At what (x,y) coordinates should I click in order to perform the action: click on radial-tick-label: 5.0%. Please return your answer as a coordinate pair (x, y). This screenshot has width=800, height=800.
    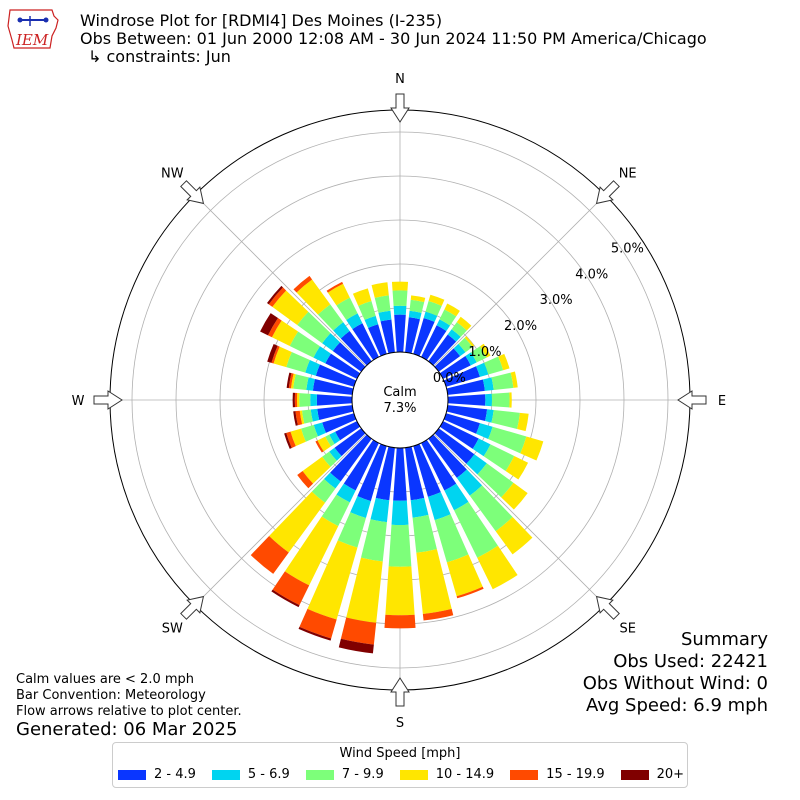
    Looking at the image, I should click on (627, 248).